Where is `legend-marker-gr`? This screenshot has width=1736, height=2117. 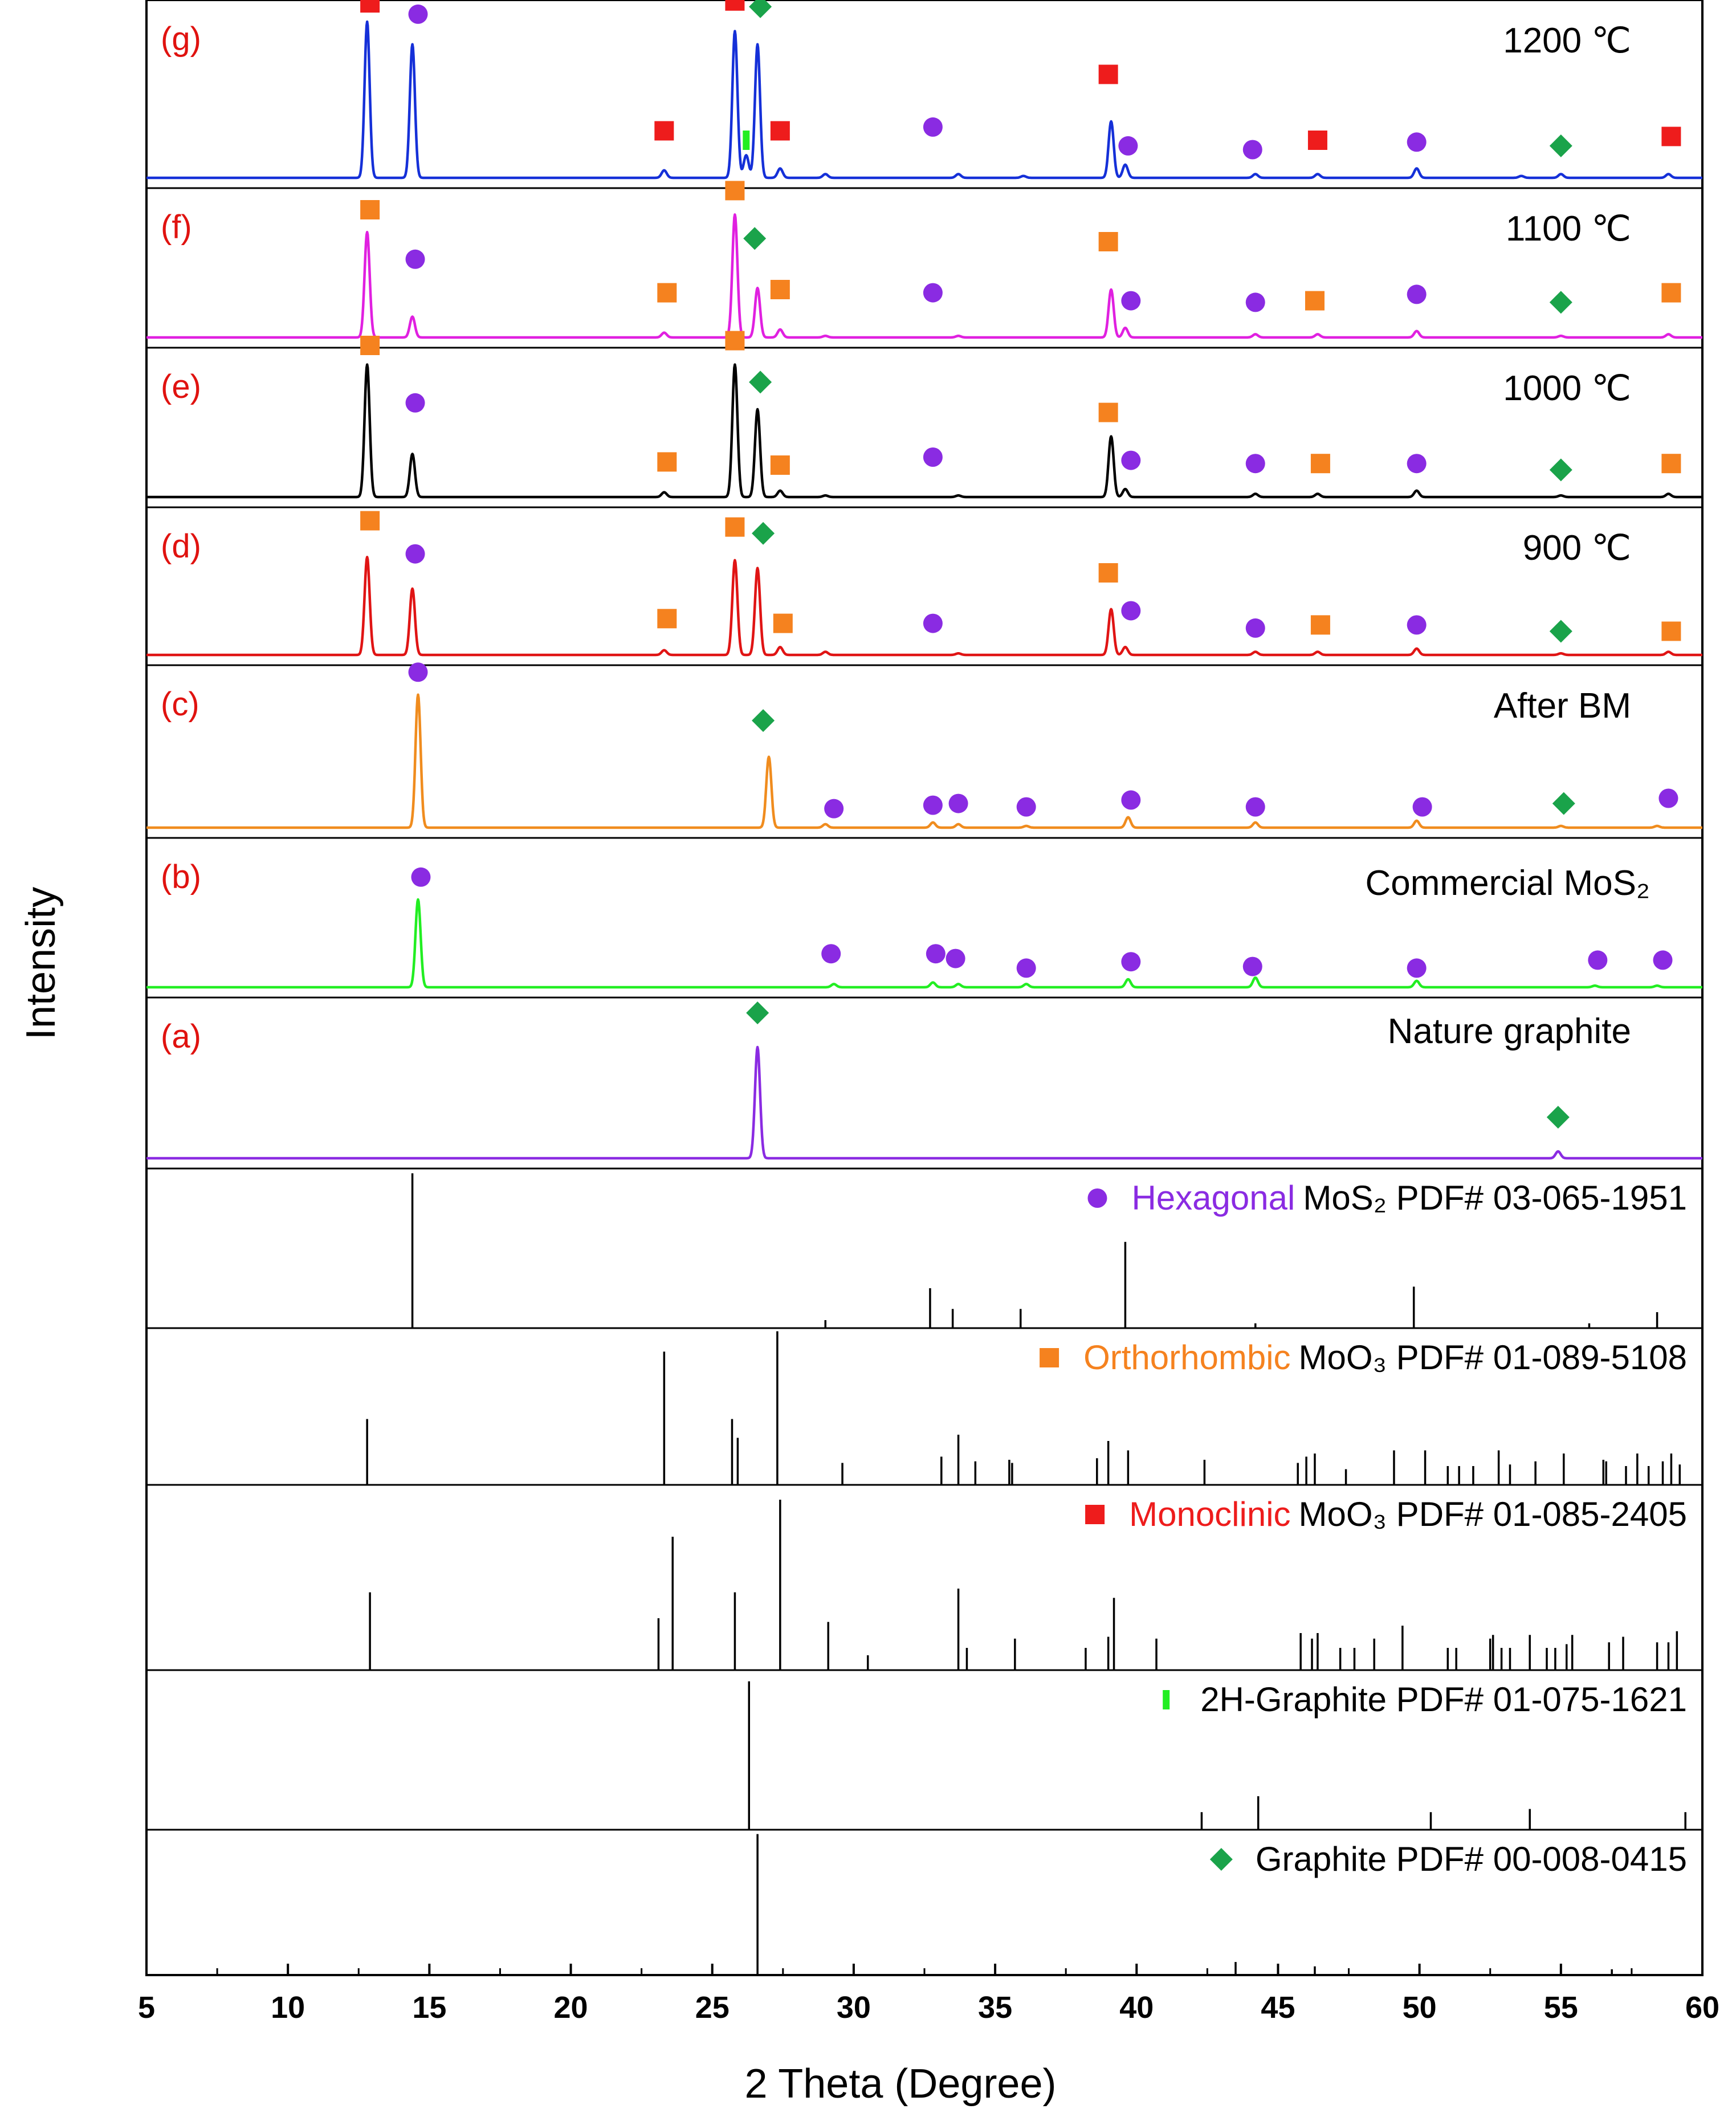
legend-marker-gr is located at coordinates (1221, 1859).